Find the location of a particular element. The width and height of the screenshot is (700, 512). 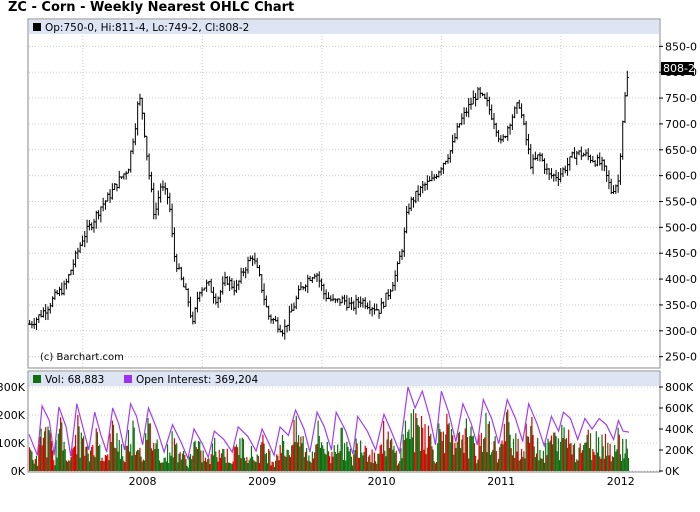

x-tick-label: 2011 is located at coordinates (501, 481).